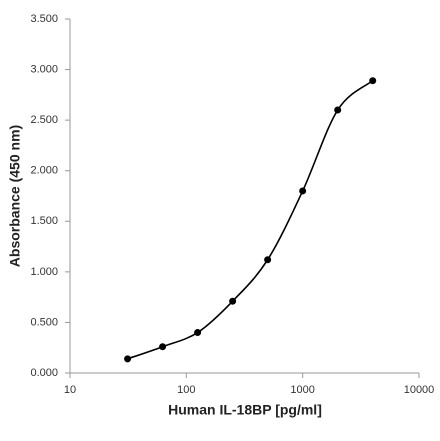 The width and height of the screenshot is (440, 441). I want to click on y-tick-label: 2.500, so click(44, 120).